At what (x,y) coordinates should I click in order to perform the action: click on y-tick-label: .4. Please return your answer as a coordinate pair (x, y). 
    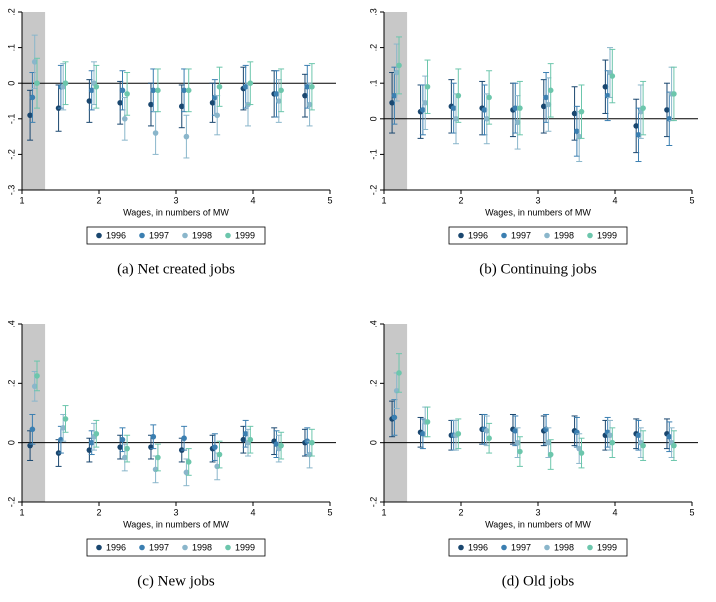
    Looking at the image, I should click on (373, 324).